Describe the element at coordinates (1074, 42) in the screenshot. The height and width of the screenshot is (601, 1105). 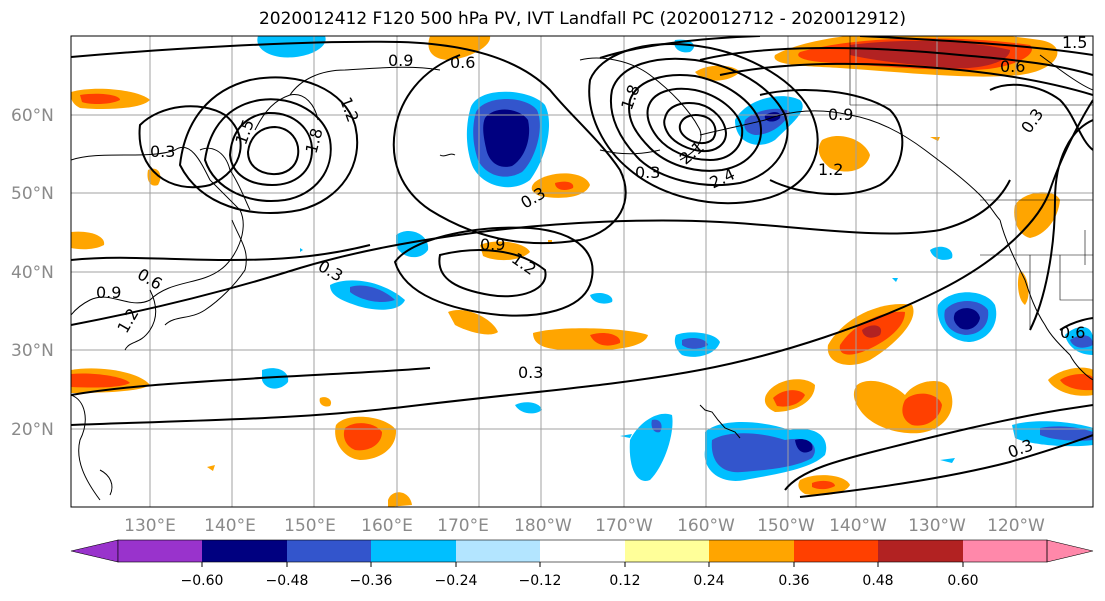
I see `contour-label: 1.5` at that location.